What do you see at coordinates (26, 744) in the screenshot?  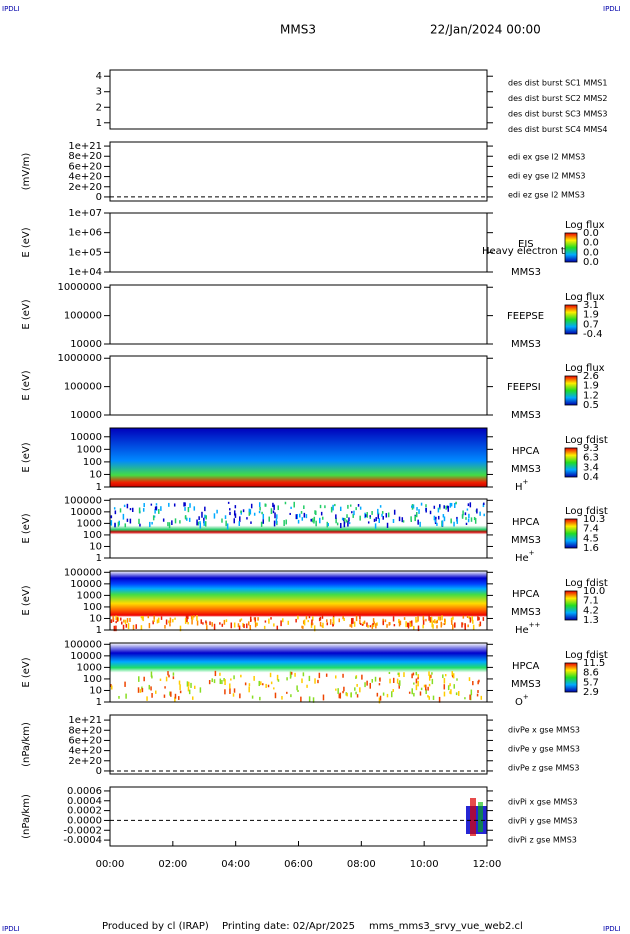 I see `y-axis-label: (nPa/km)` at bounding box center [26, 744].